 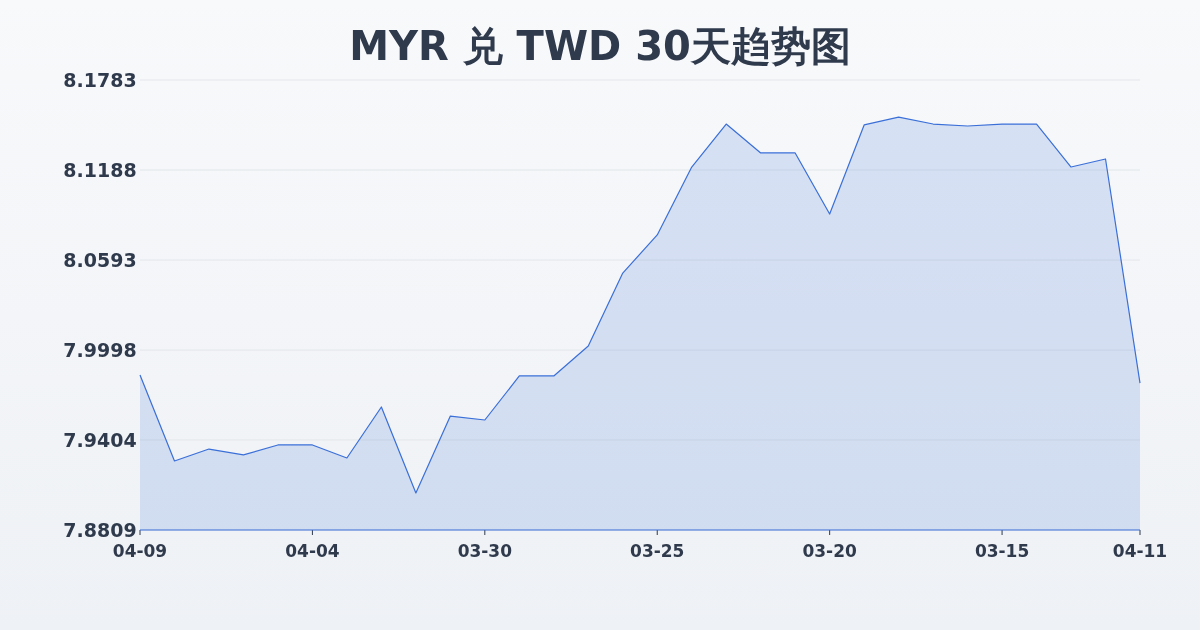 I want to click on x-tick-label: 04-04, so click(x=312, y=551).